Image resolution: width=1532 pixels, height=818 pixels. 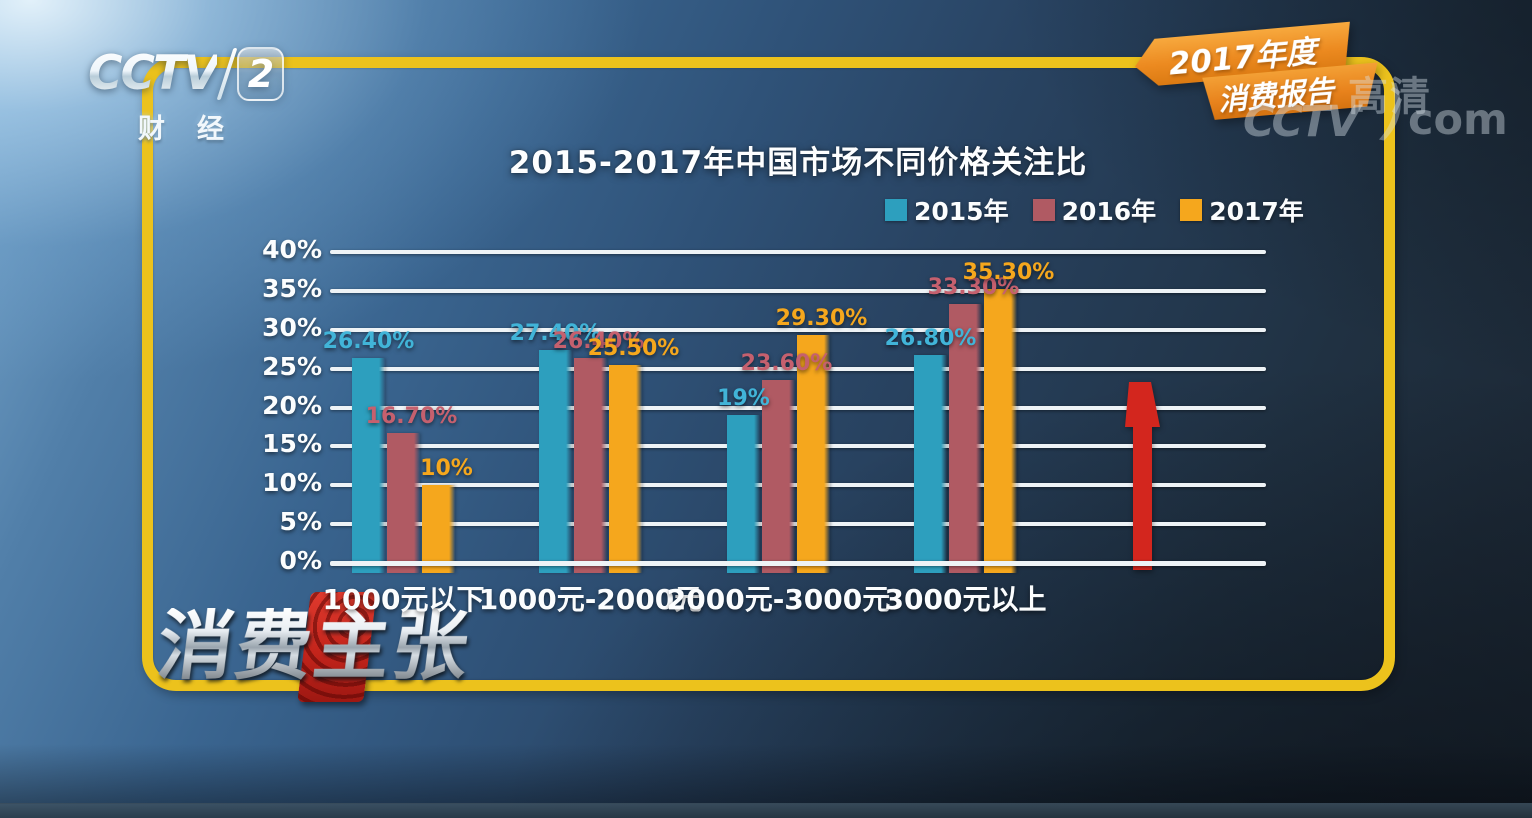 What do you see at coordinates (961, 211) in the screenshot?
I see `legend-label: 2015年` at bounding box center [961, 211].